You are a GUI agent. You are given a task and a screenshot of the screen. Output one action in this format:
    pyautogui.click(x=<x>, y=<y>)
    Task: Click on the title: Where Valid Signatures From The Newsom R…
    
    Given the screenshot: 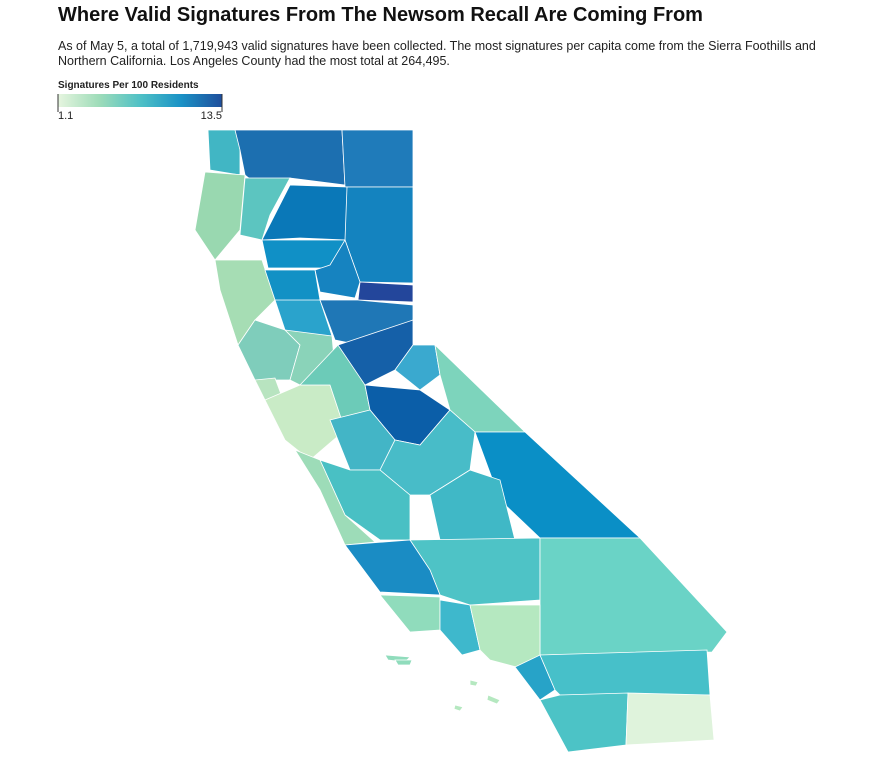 What is the action you would take?
    pyautogui.click(x=380, y=15)
    